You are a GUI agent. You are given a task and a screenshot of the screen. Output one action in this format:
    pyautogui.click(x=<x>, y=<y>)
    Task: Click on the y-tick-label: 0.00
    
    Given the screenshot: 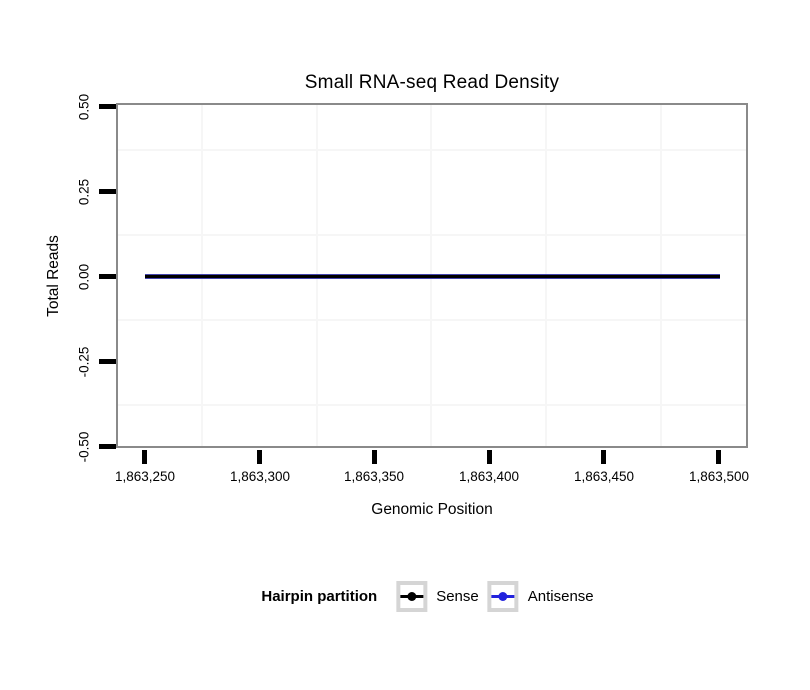 What is the action you would take?
    pyautogui.click(x=84, y=277)
    